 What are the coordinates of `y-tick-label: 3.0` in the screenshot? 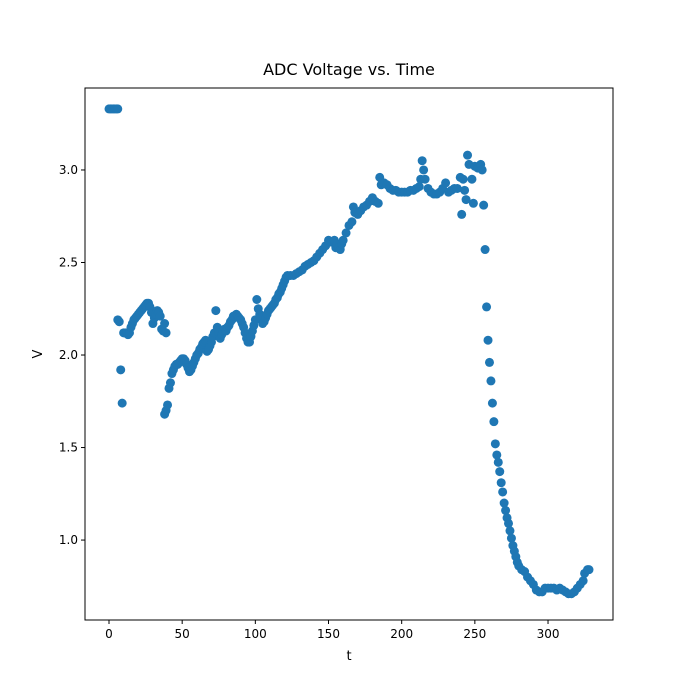 It's located at (68, 170).